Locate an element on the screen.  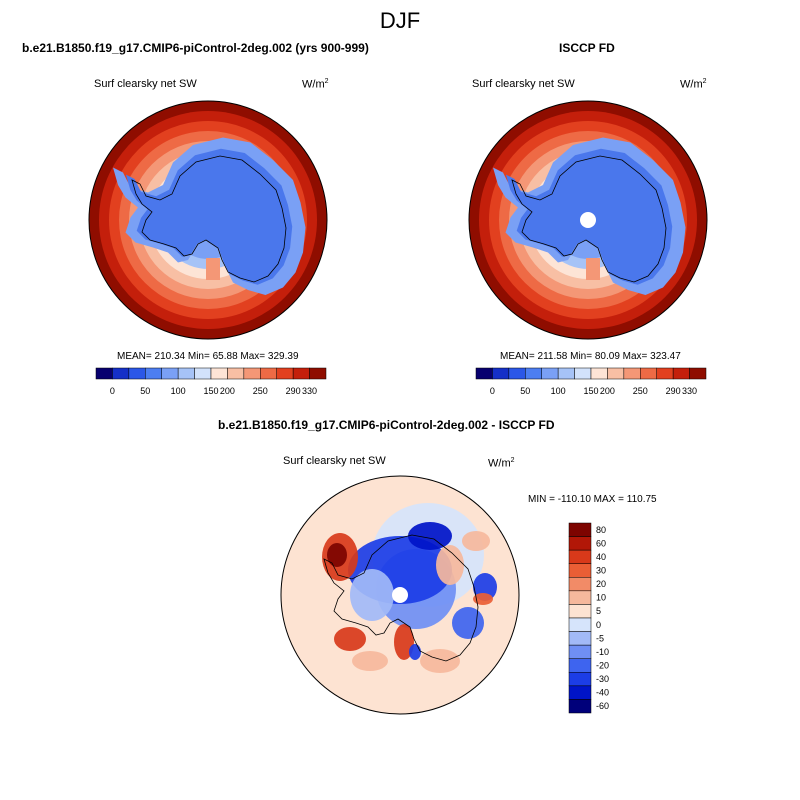
colorbar-tick-label: 40 is located at coordinates (601, 557).